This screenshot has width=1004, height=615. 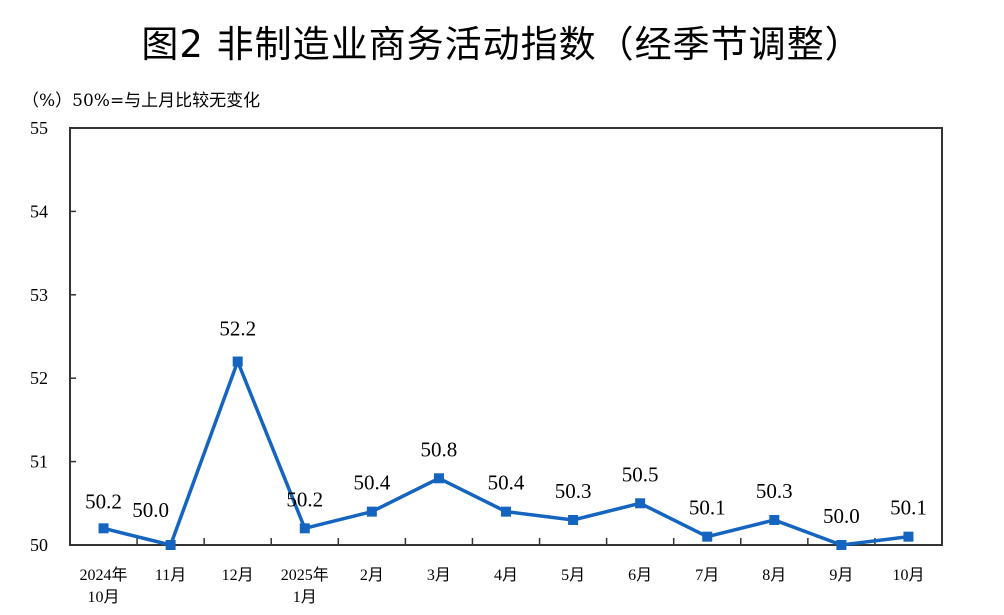 I want to click on x-tick-label: 11月, so click(x=170, y=575).